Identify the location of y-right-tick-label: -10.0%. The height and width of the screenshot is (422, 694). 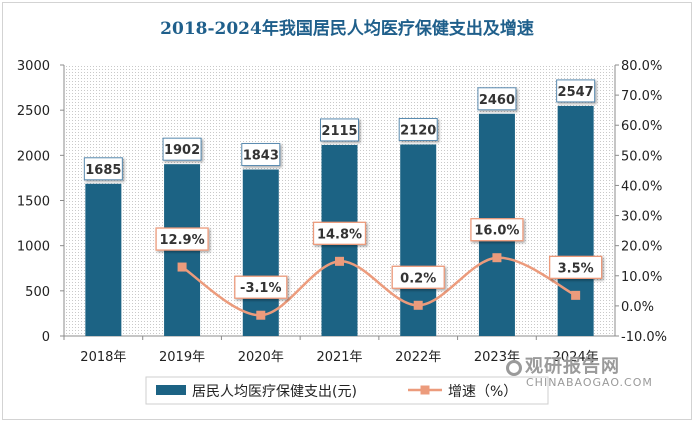
(644, 337).